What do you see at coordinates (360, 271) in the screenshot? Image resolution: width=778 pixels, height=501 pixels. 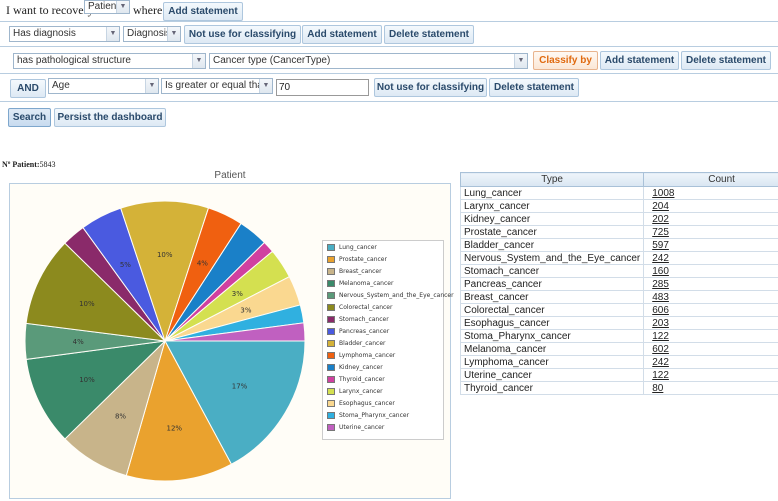 I see `legend-label: Breast_cancer` at bounding box center [360, 271].